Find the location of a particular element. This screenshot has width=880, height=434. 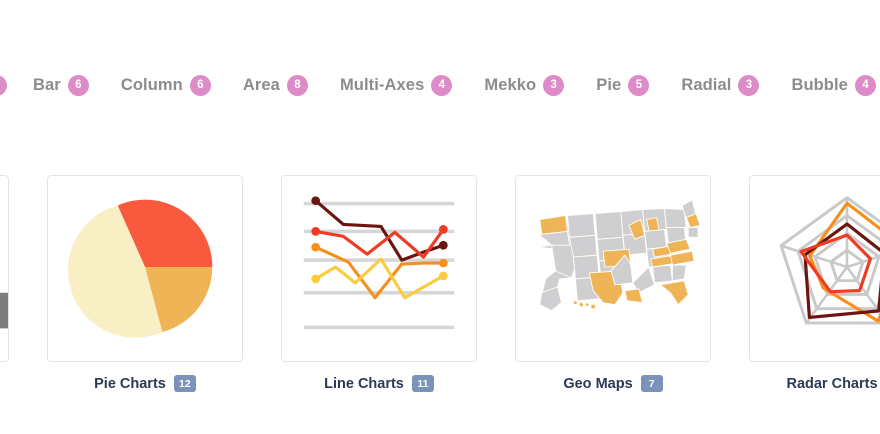

nav-item-label: Bar is located at coordinates (47, 84).